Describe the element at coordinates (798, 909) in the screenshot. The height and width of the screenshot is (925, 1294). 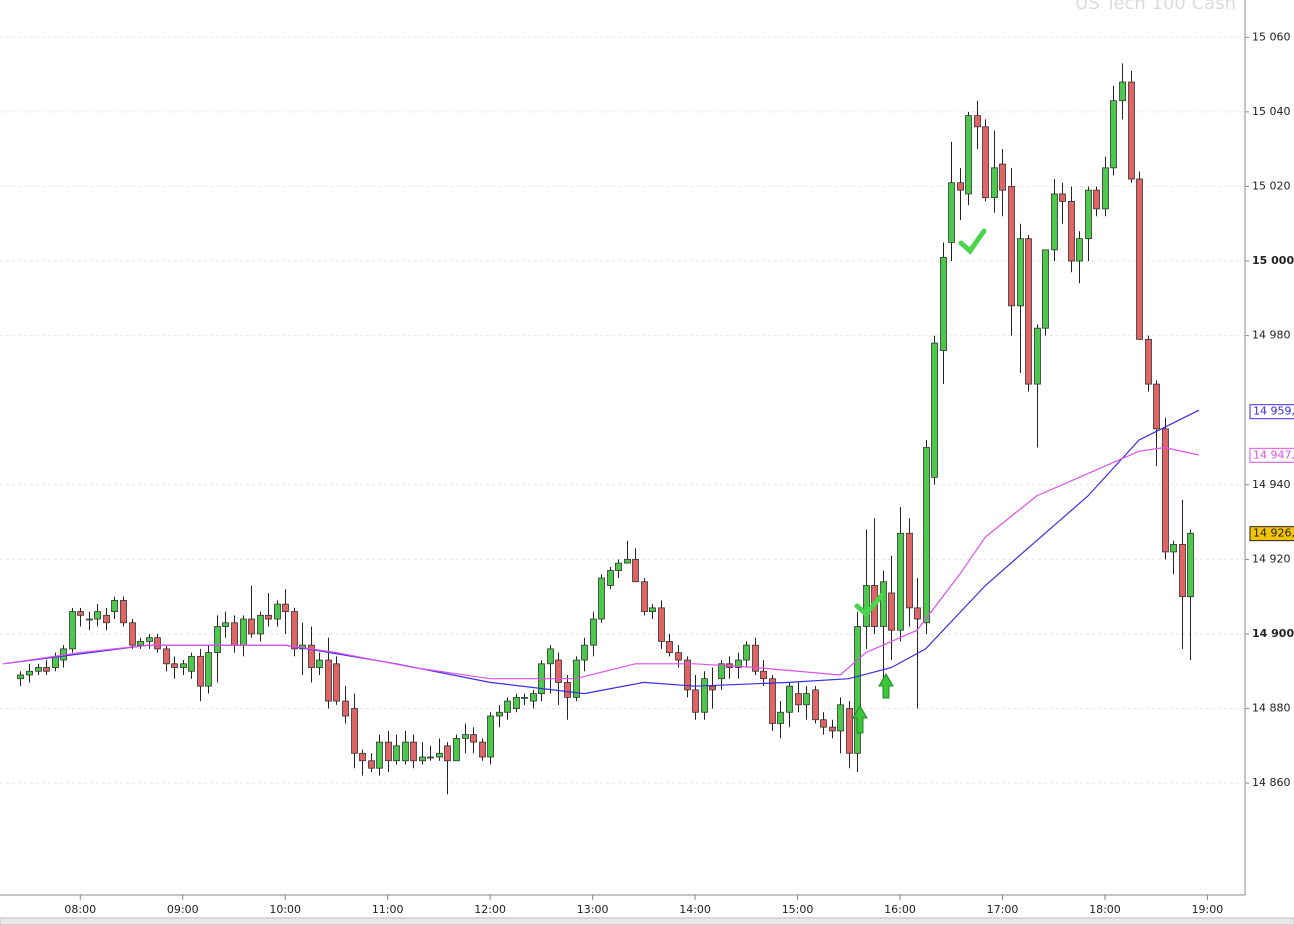
I see `x-tick-label: 15:00` at that location.